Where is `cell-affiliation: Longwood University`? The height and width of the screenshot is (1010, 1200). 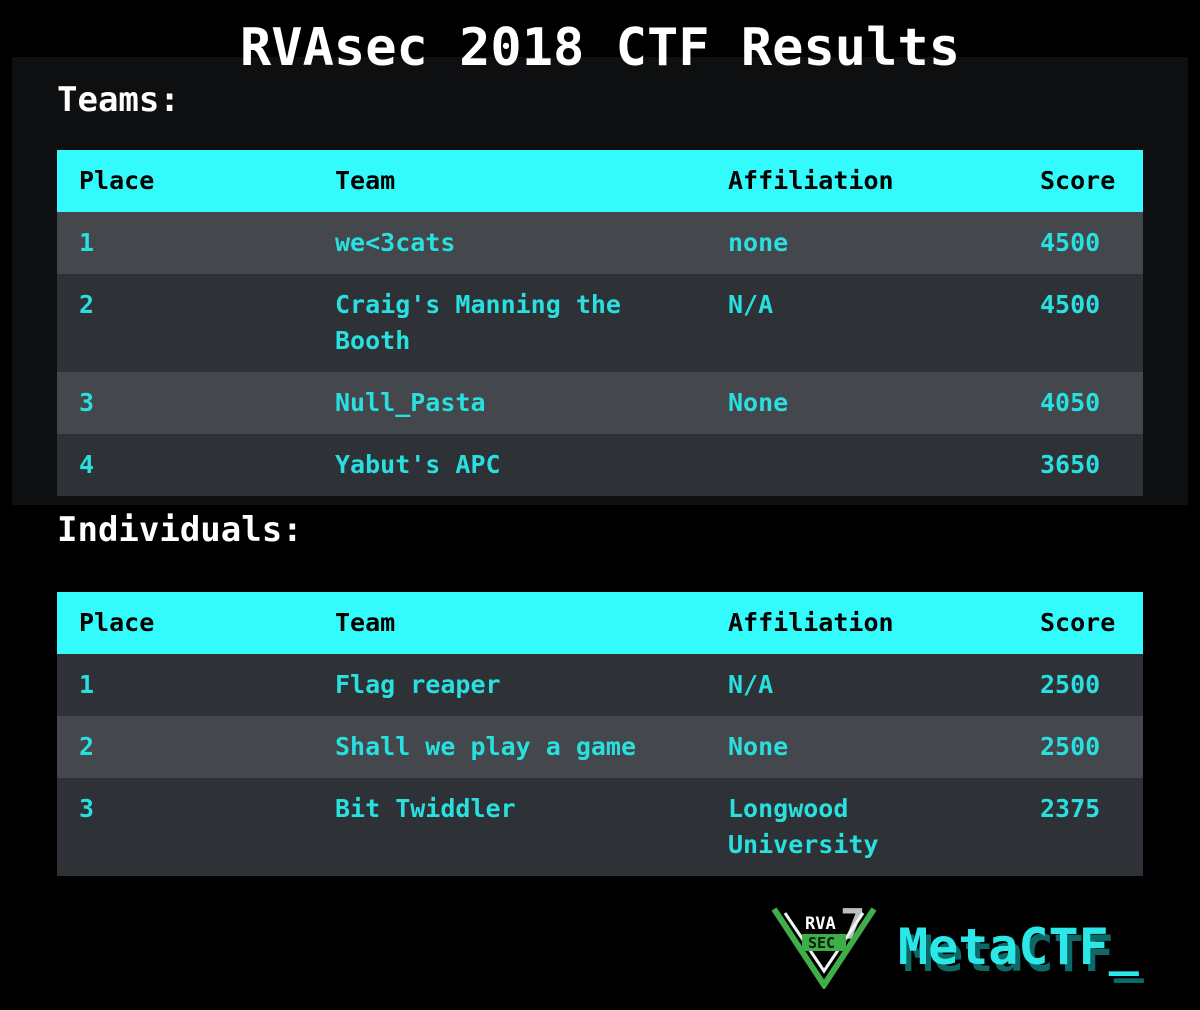
cell-affiliation: Longwood University is located at coordinates (803, 826).